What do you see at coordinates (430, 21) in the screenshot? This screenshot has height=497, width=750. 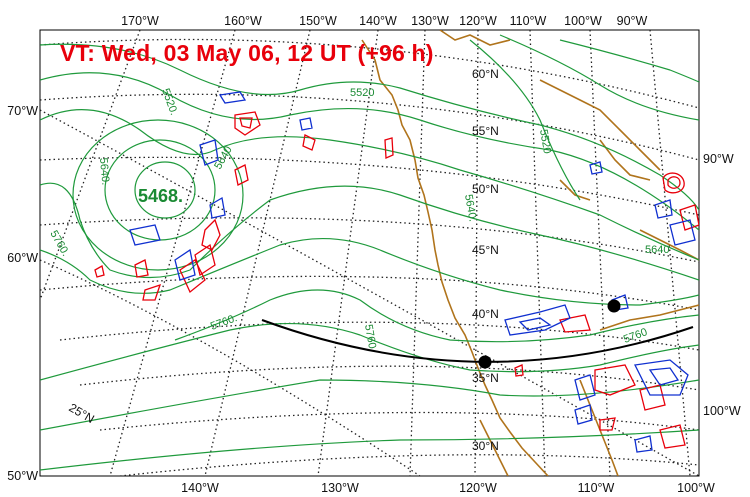 I see `lon-label-top: 130°W` at bounding box center [430, 21].